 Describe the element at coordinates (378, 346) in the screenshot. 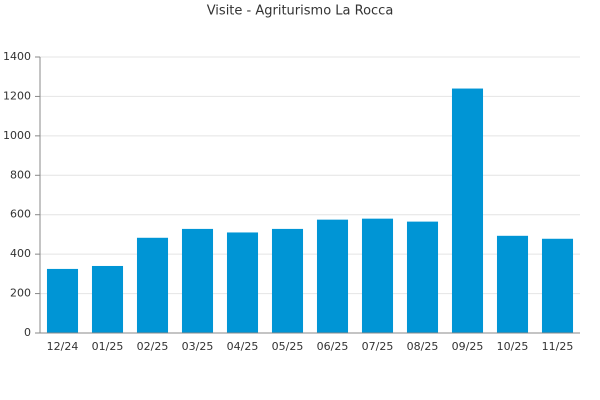

I see `x-tick-label: 07/25` at that location.